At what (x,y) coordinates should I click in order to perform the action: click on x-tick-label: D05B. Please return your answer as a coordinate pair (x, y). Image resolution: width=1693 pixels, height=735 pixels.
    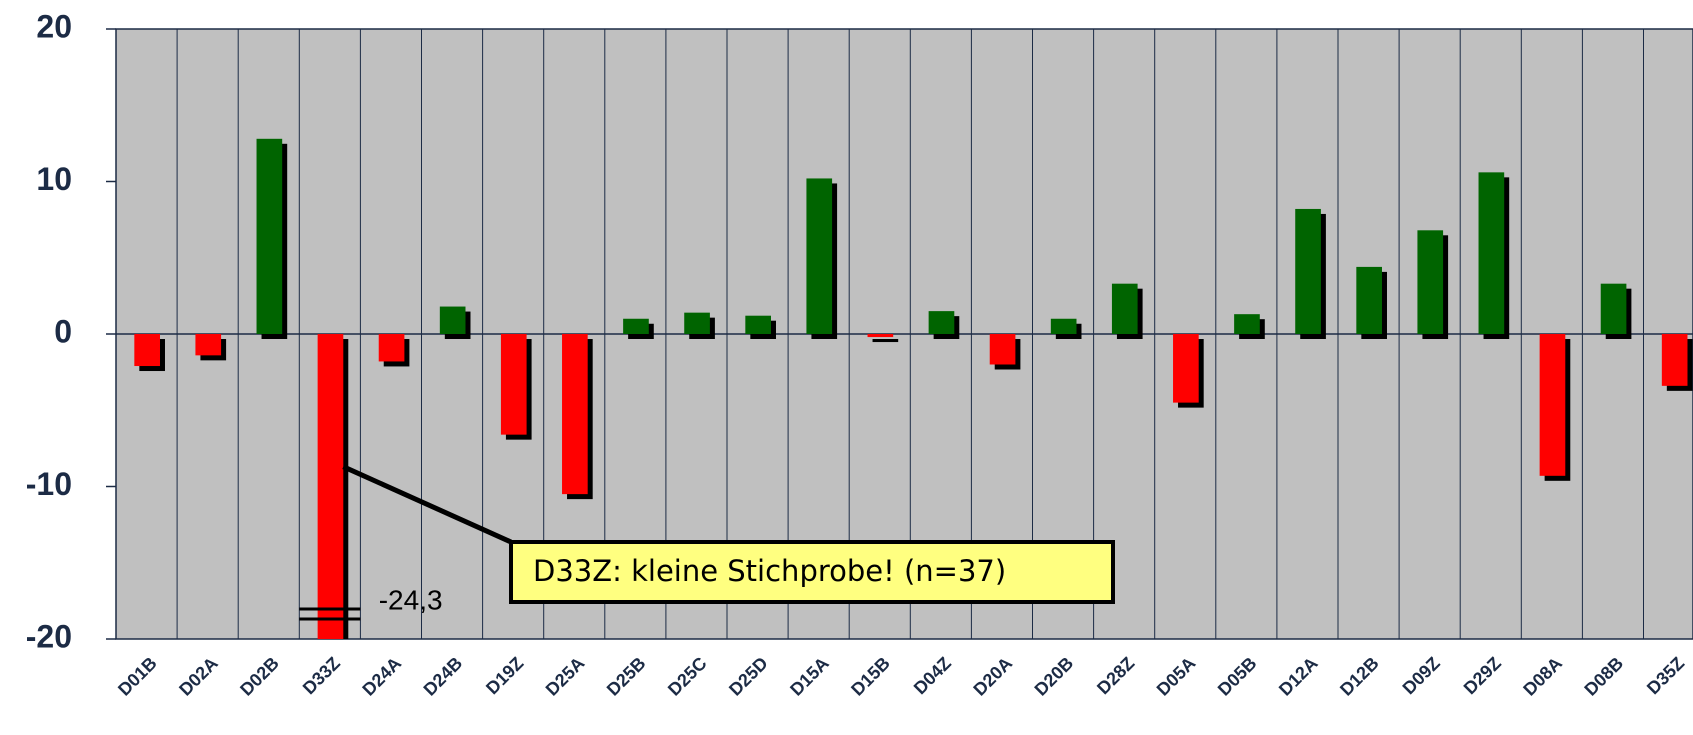
    Looking at the image, I should click on (1237, 676).